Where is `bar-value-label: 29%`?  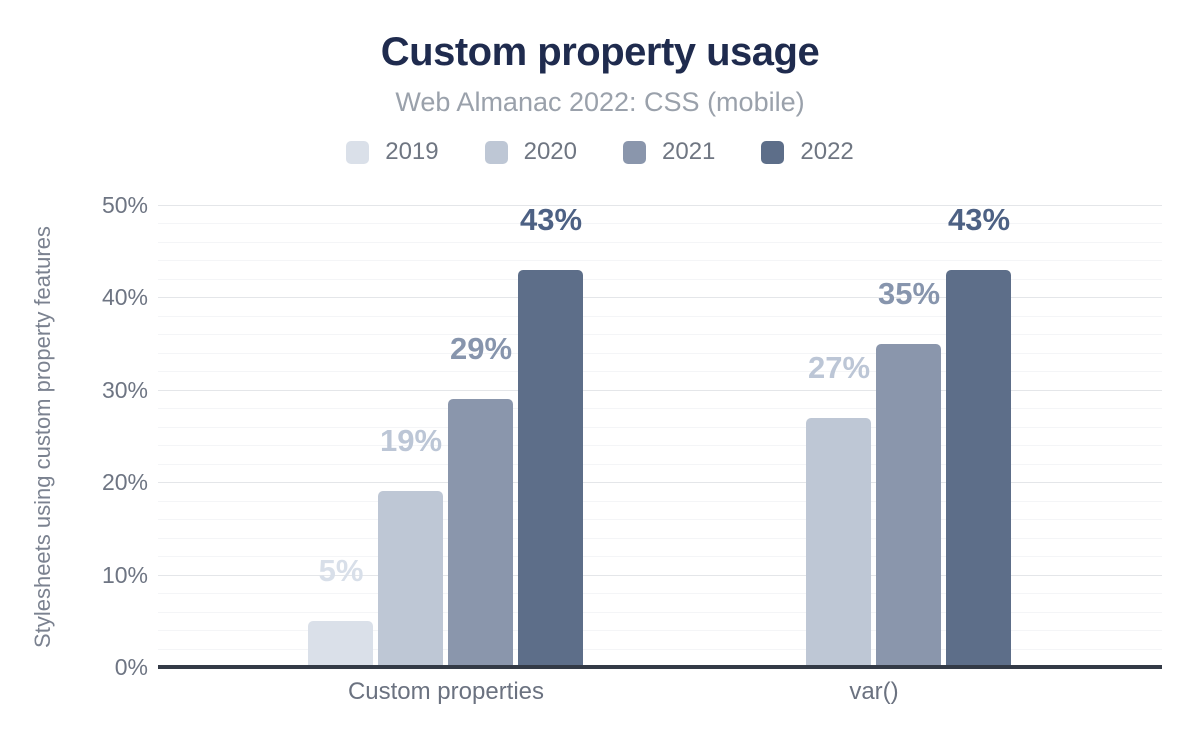
bar-value-label: 29% is located at coordinates (481, 348).